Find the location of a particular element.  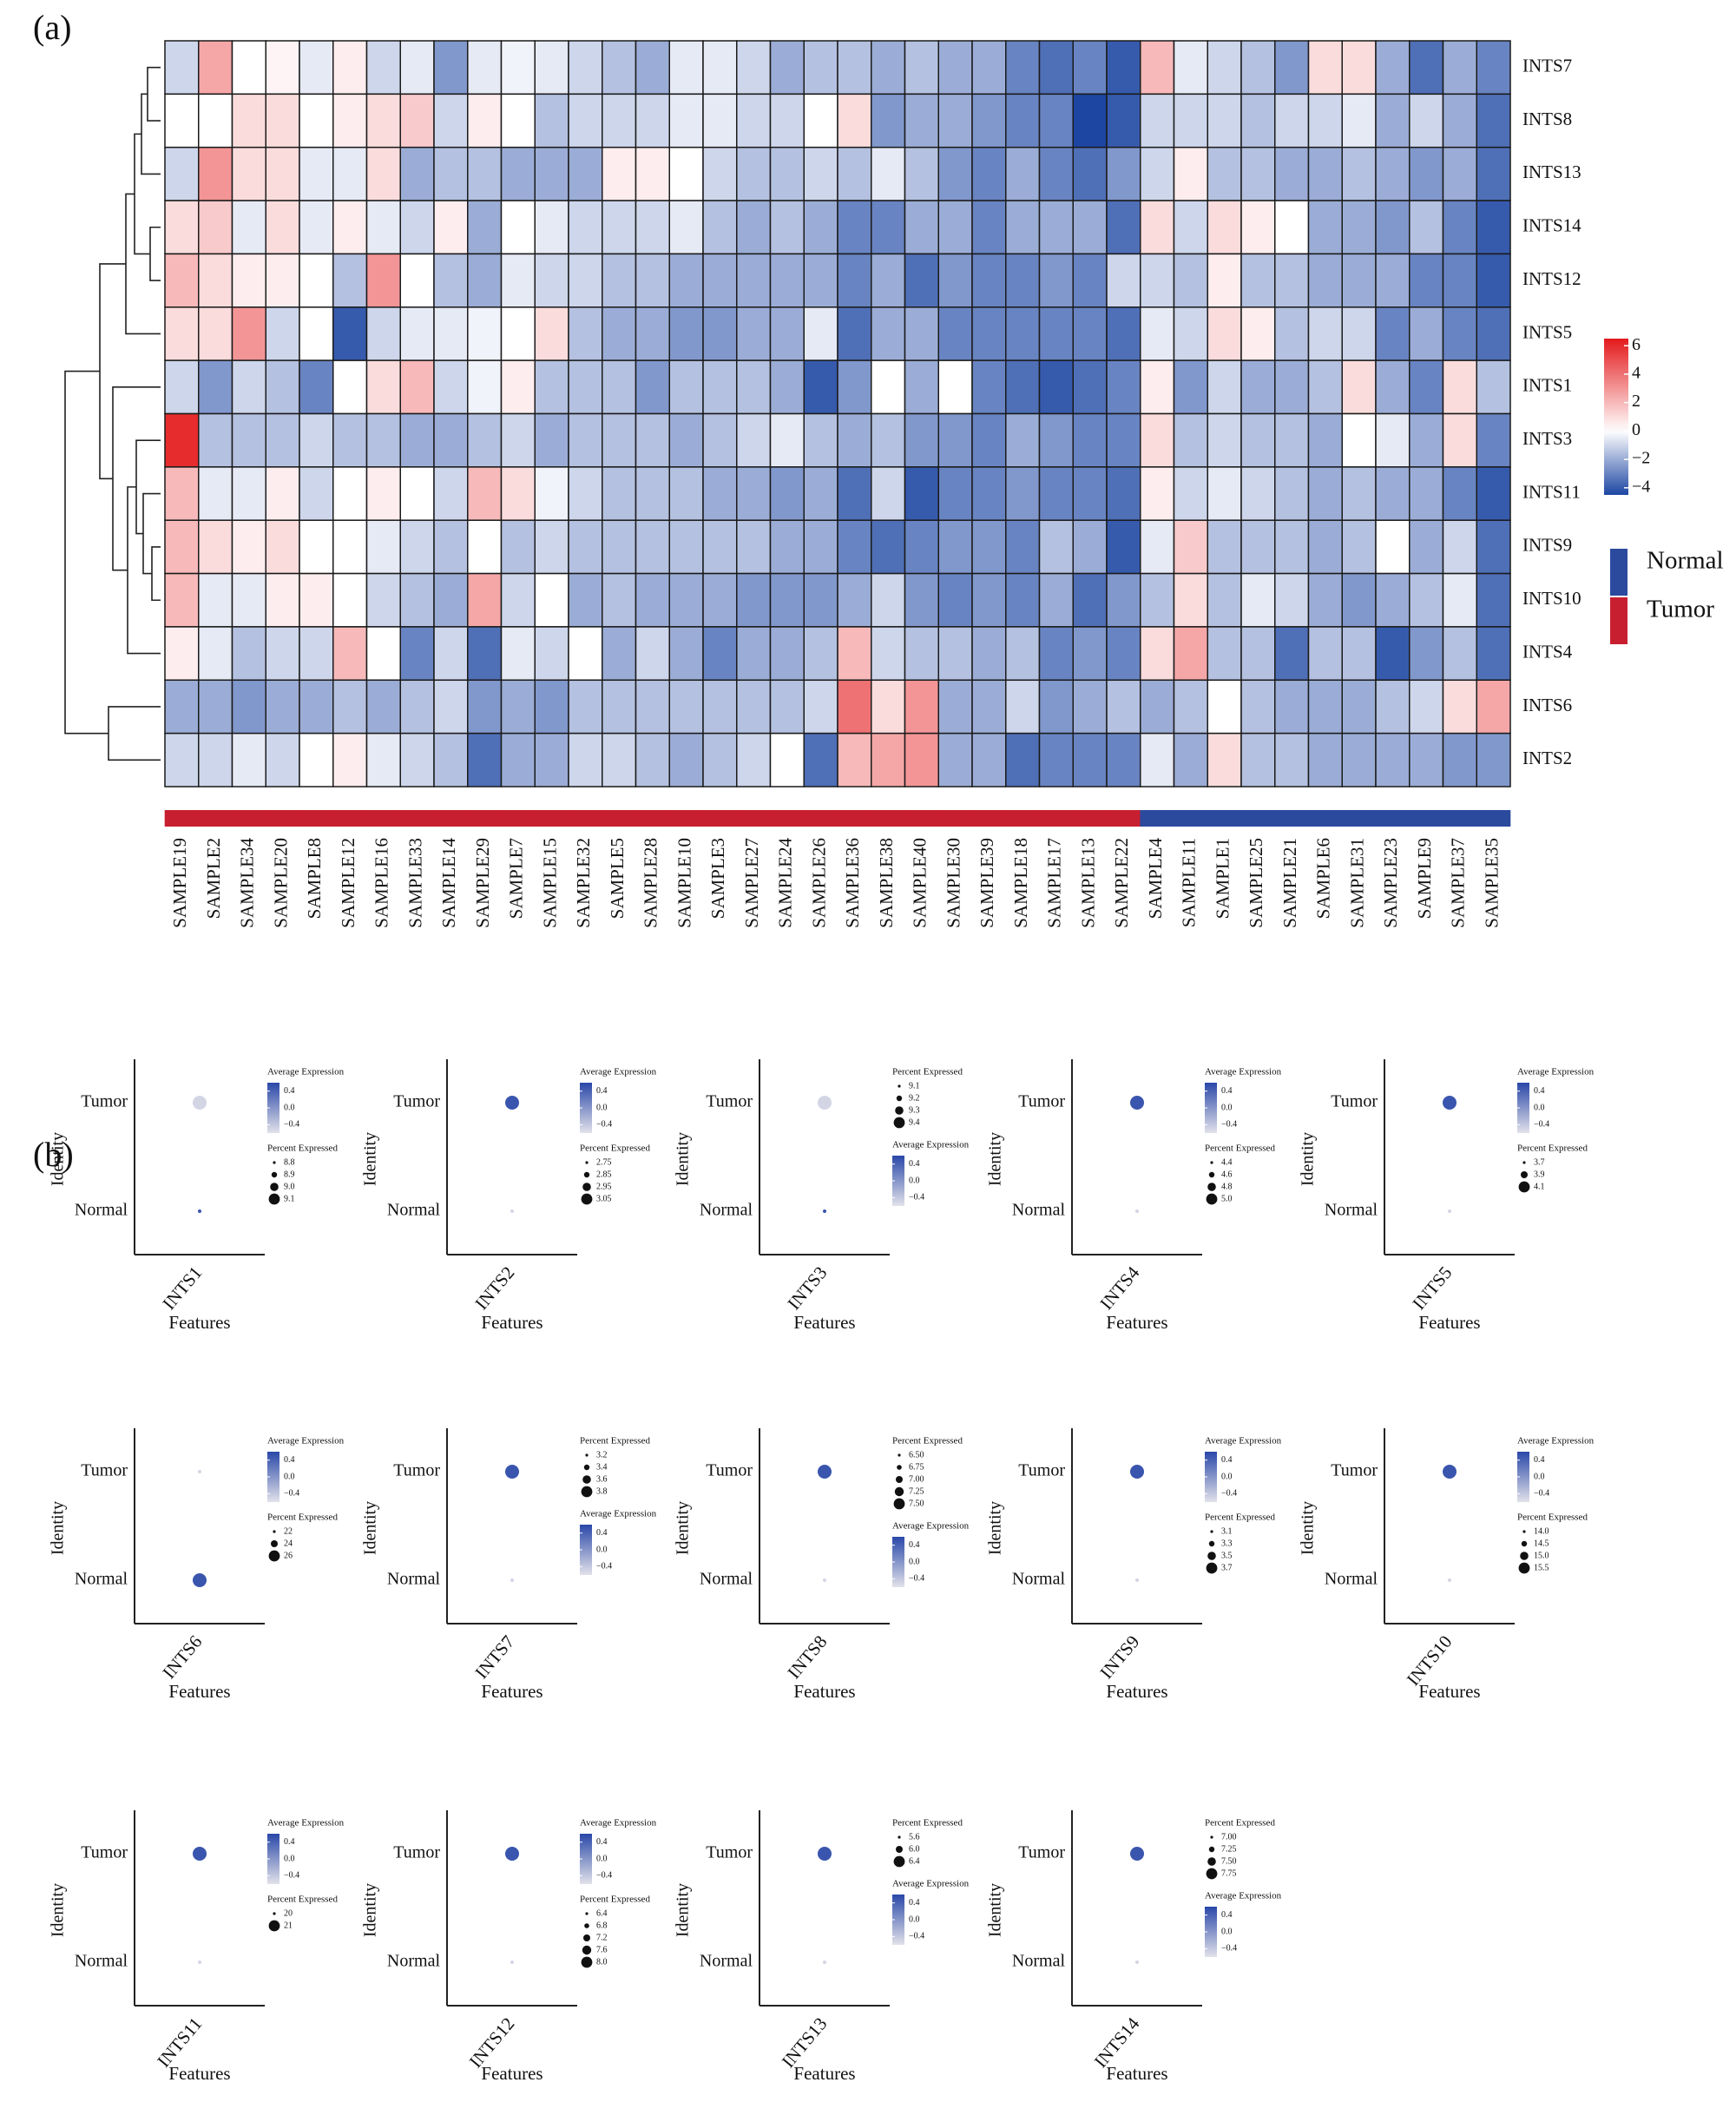

column-label: SAMPLE31 is located at coordinates (1356, 883).